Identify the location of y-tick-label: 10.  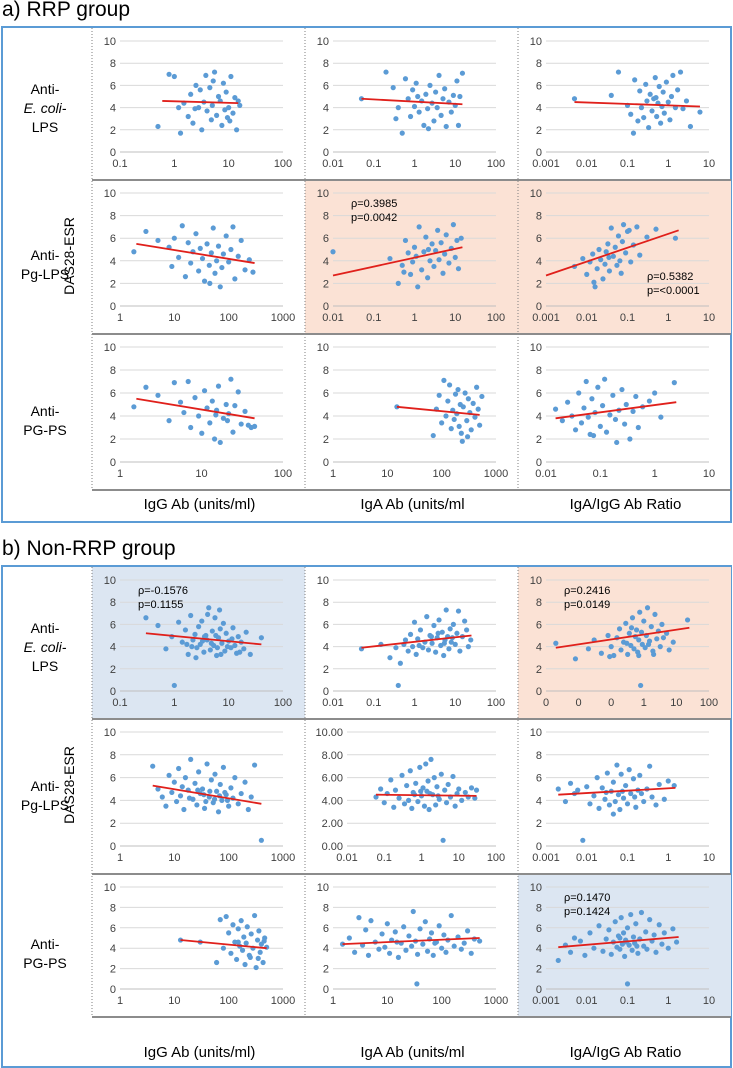
(536, 194).